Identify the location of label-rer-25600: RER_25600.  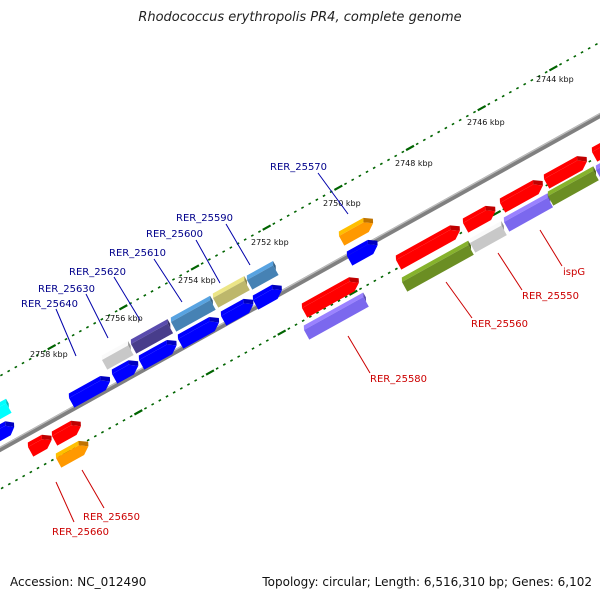
(174, 234).